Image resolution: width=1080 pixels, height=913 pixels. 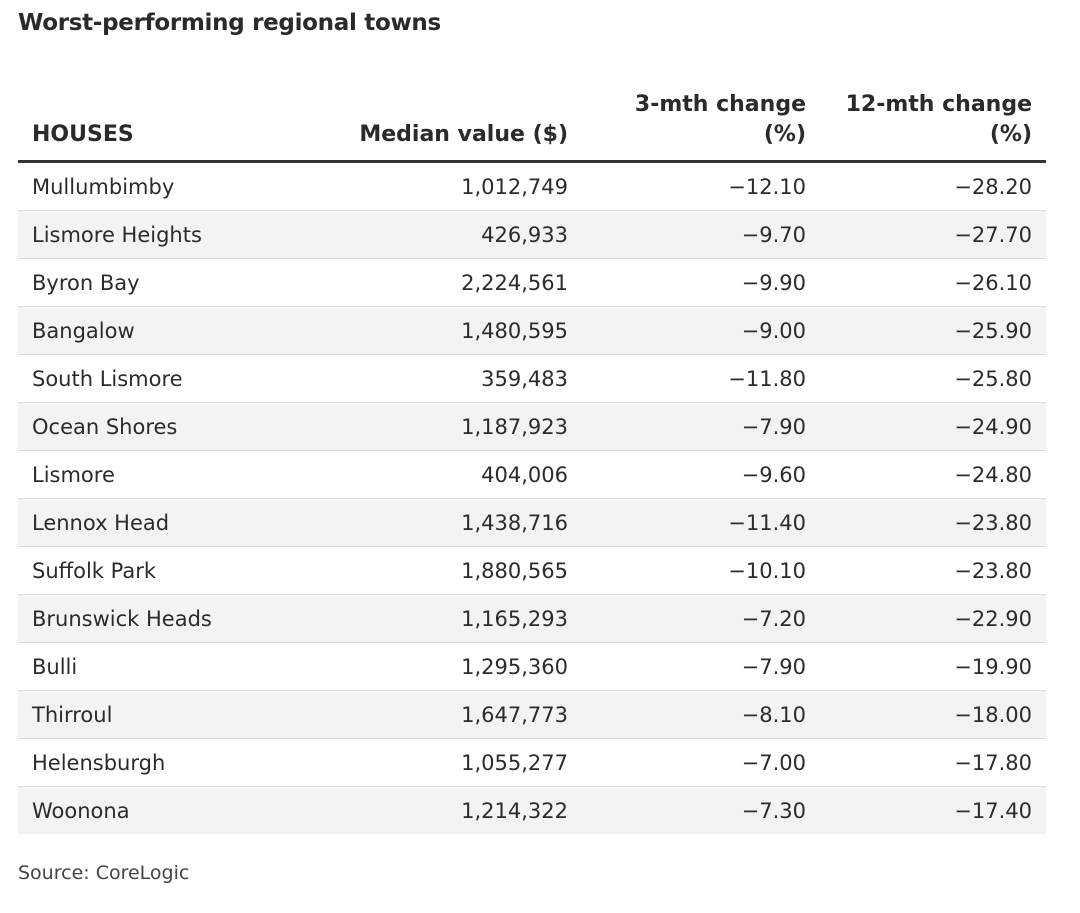 What do you see at coordinates (933, 810) in the screenshot?
I see `value-cell: −17.40` at bounding box center [933, 810].